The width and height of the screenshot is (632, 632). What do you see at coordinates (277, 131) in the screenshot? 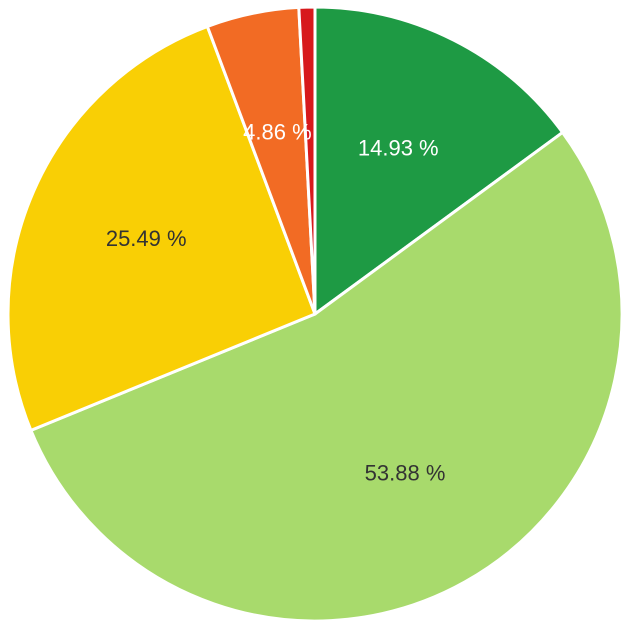
I see `pie-slice-label-4: 4.86 %` at bounding box center [277, 131].